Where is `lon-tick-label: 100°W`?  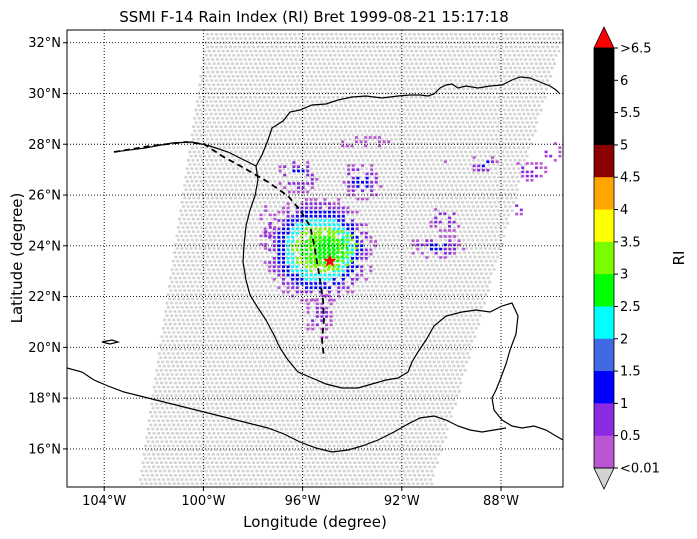
lon-tick-label: 100°W is located at coordinates (203, 501).